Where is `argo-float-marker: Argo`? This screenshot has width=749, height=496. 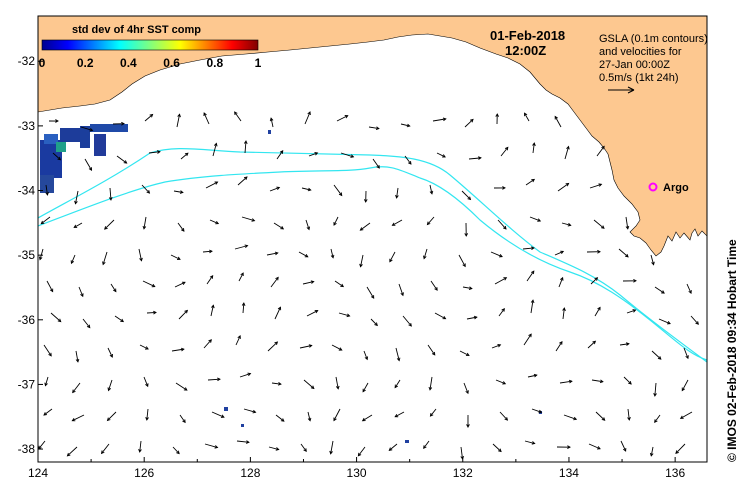
argo-float-marker: Argo is located at coordinates (668, 188).